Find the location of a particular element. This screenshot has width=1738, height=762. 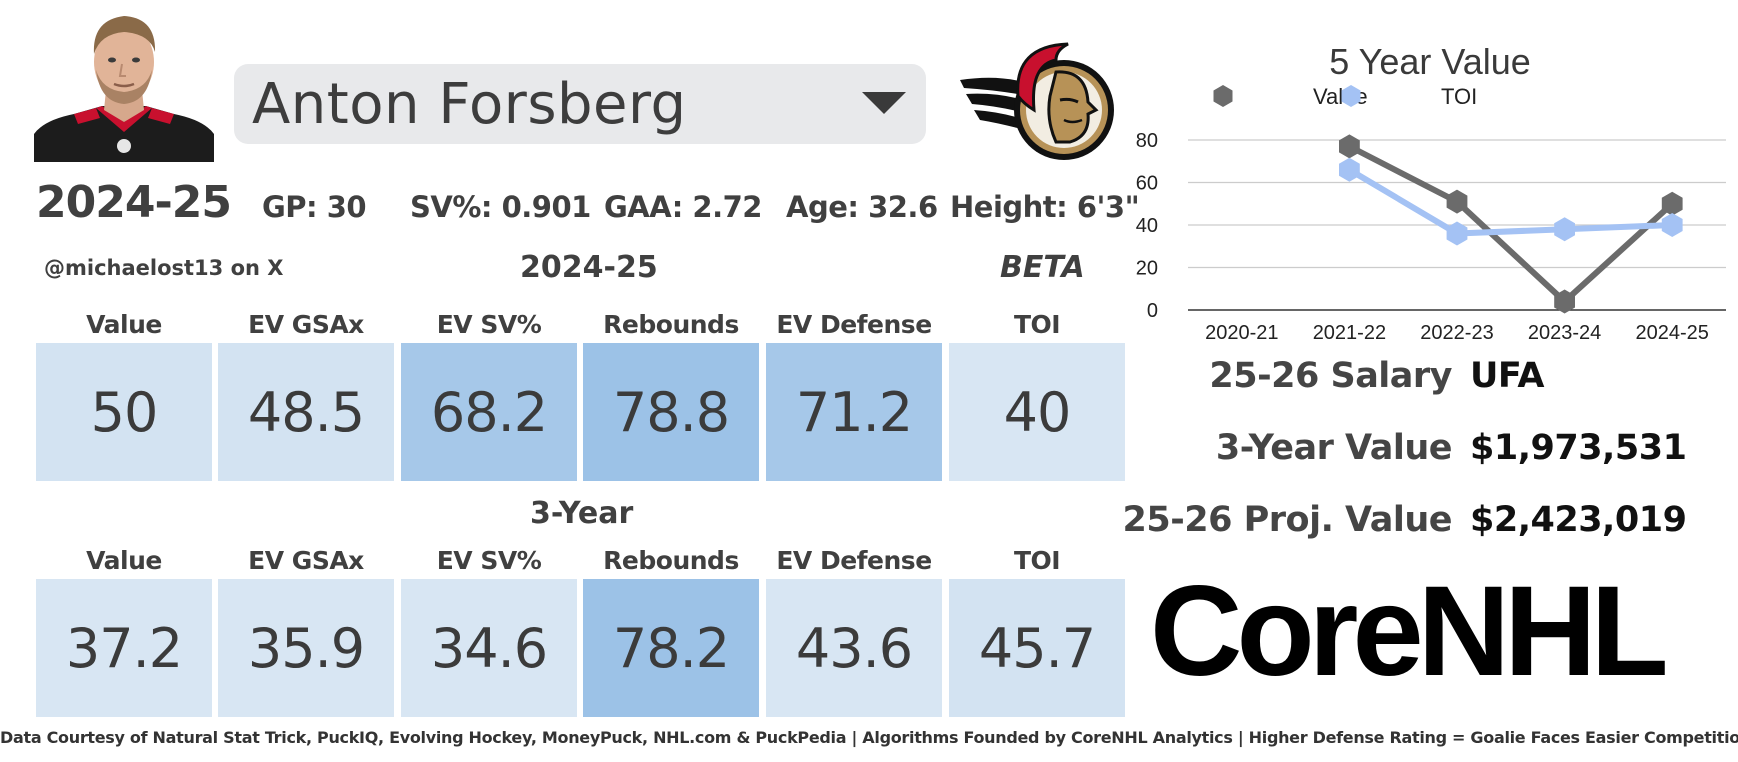

chart-series is located at coordinates (1511, 224).